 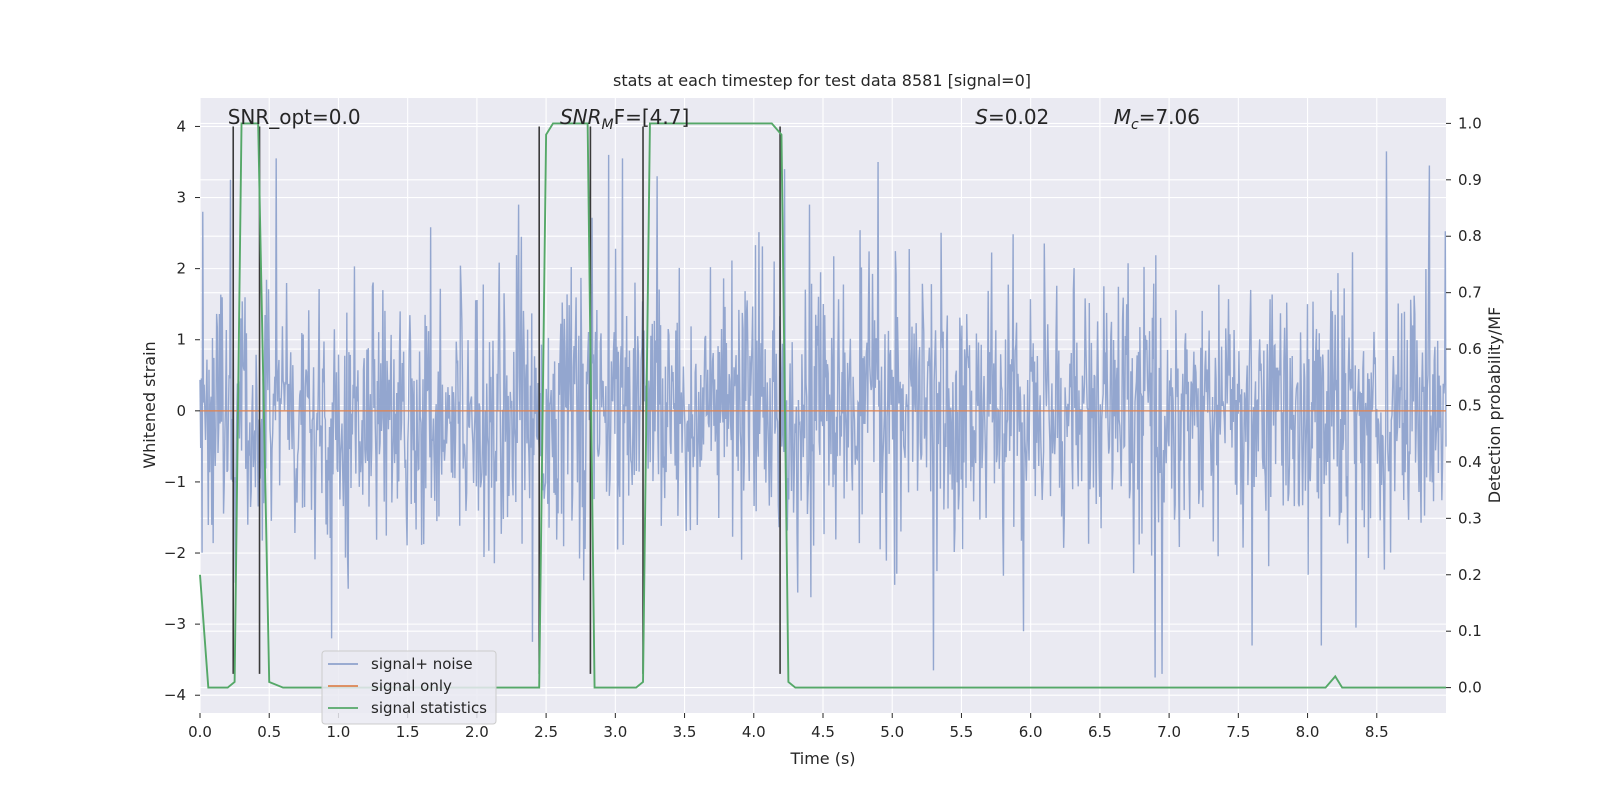 What do you see at coordinates (411, 686) in the screenshot?
I see `legend-signal-label: signal only` at bounding box center [411, 686].